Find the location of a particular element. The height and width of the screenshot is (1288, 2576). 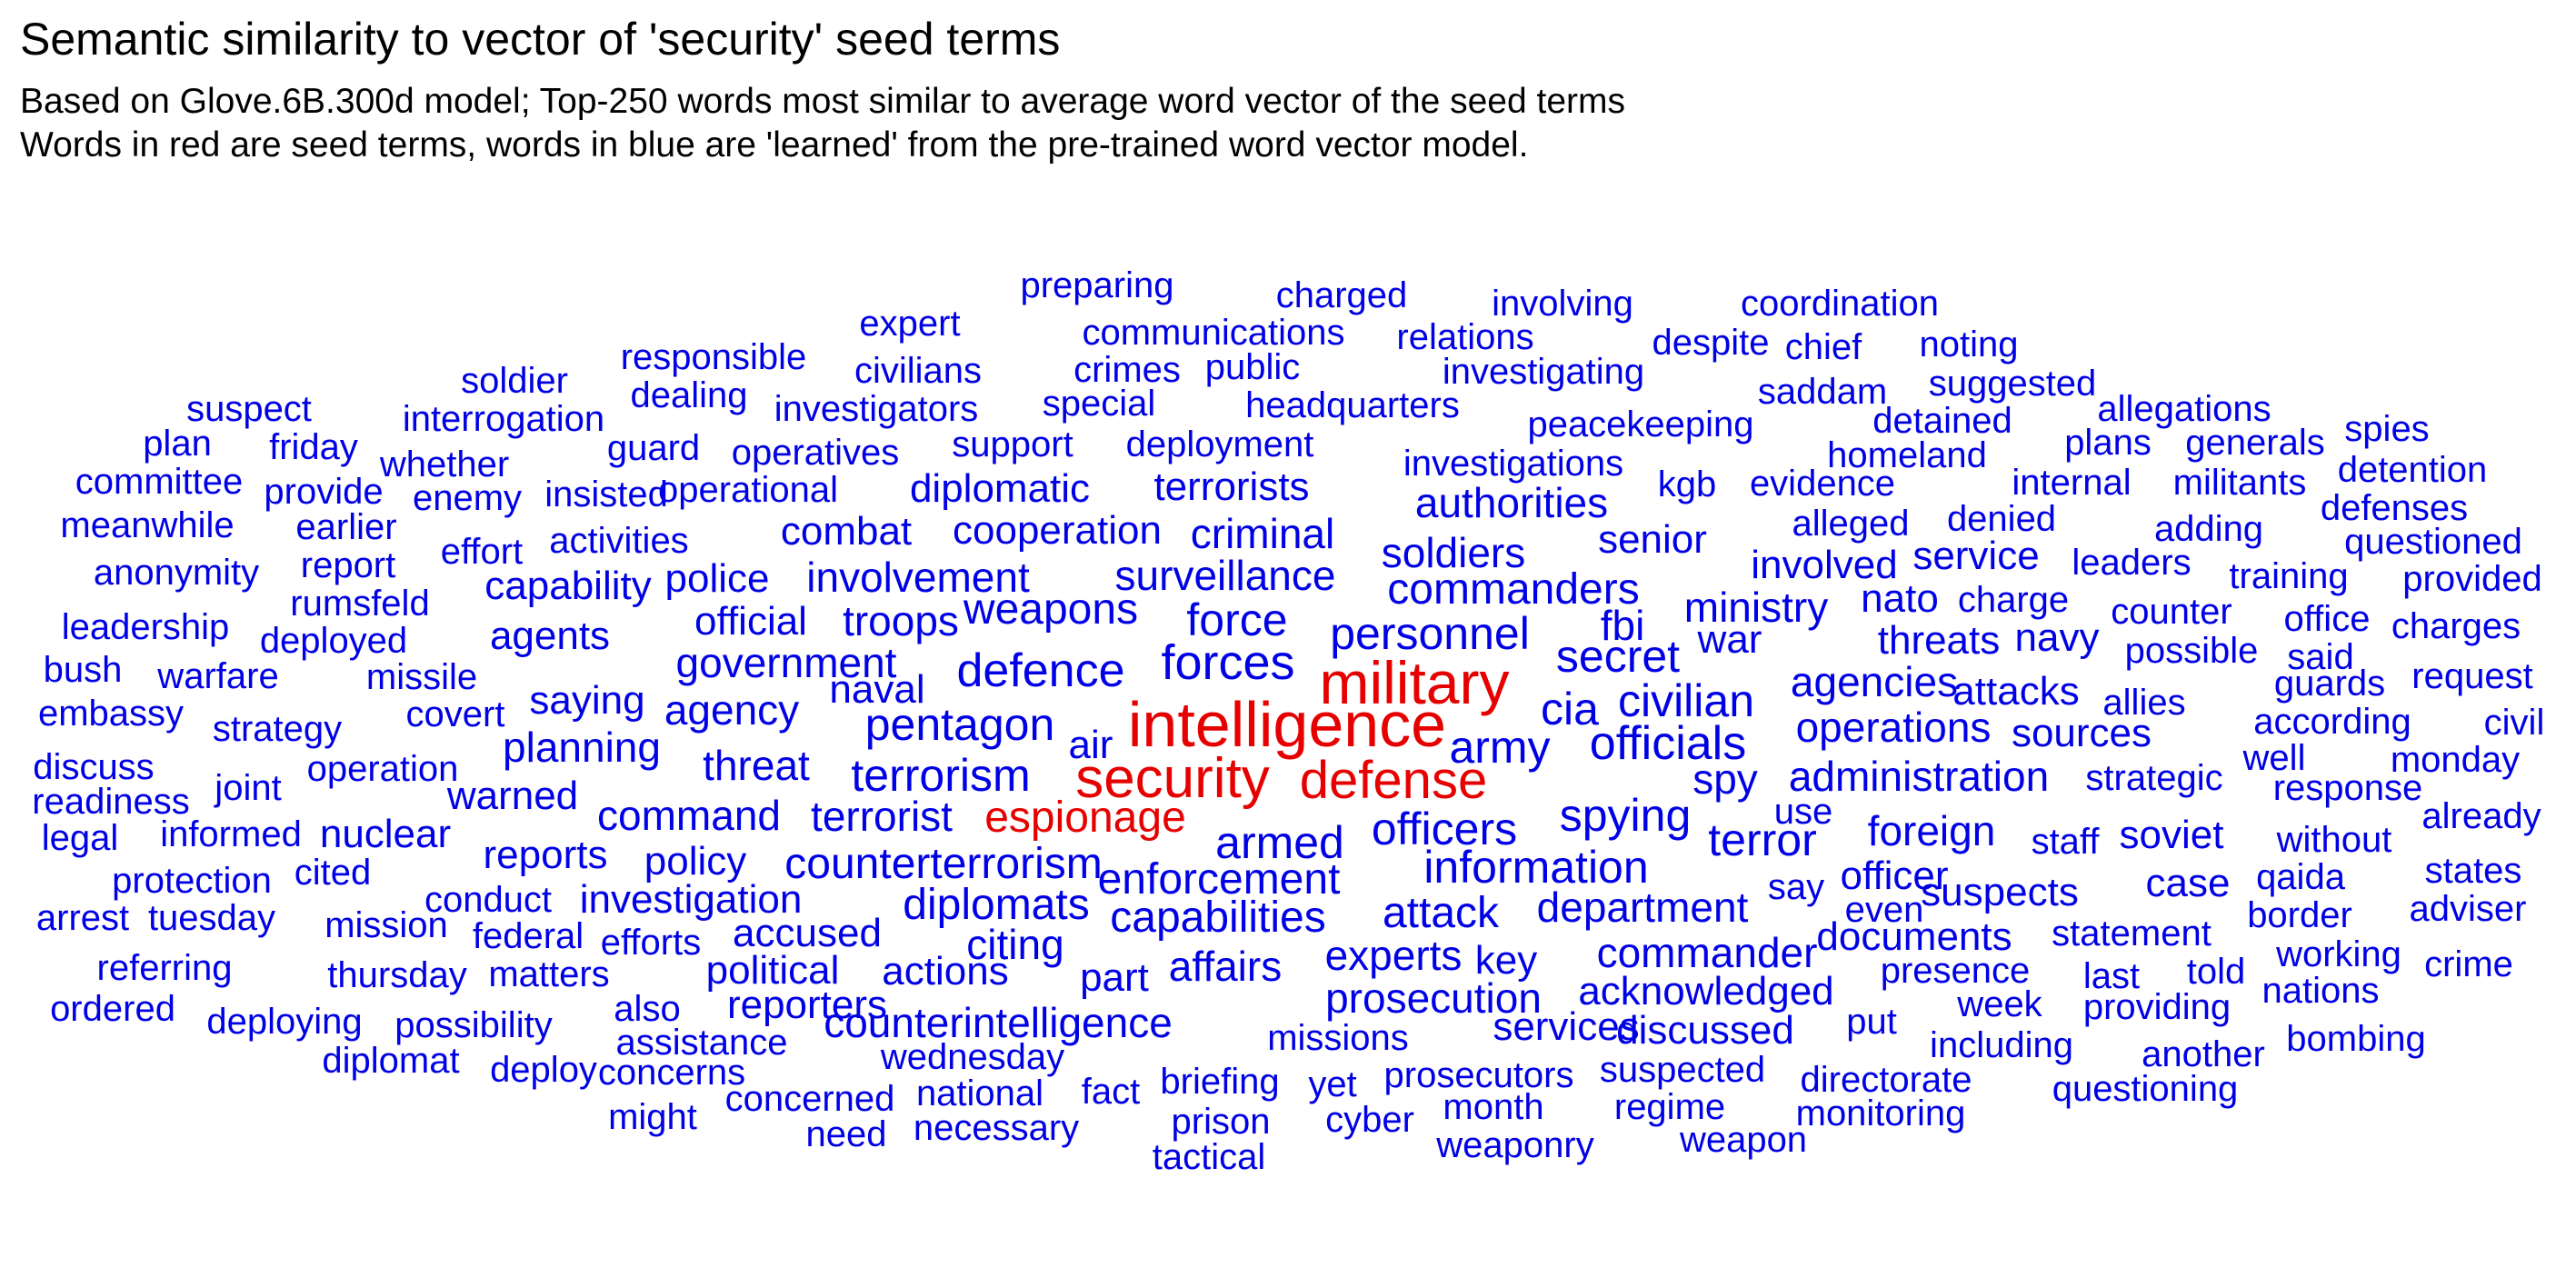

learned-word-request: request is located at coordinates (2472, 676).